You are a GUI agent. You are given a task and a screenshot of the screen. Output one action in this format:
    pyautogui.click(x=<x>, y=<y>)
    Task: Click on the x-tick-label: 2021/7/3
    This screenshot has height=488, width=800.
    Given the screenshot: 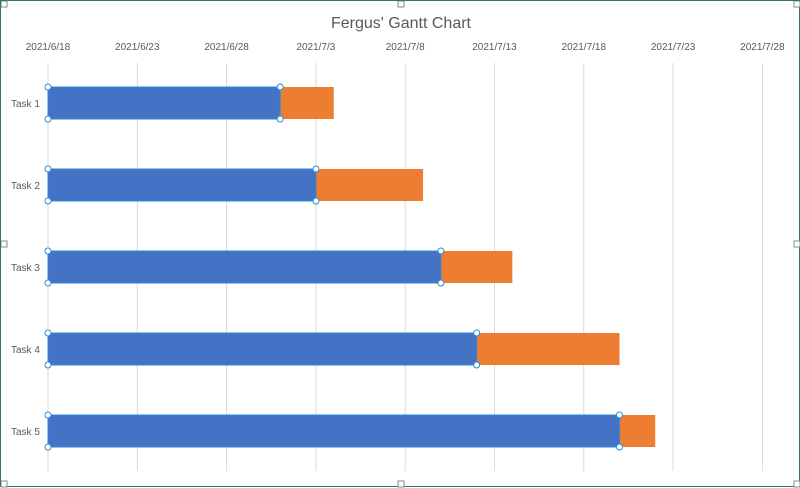 What is the action you would take?
    pyautogui.click(x=315, y=47)
    